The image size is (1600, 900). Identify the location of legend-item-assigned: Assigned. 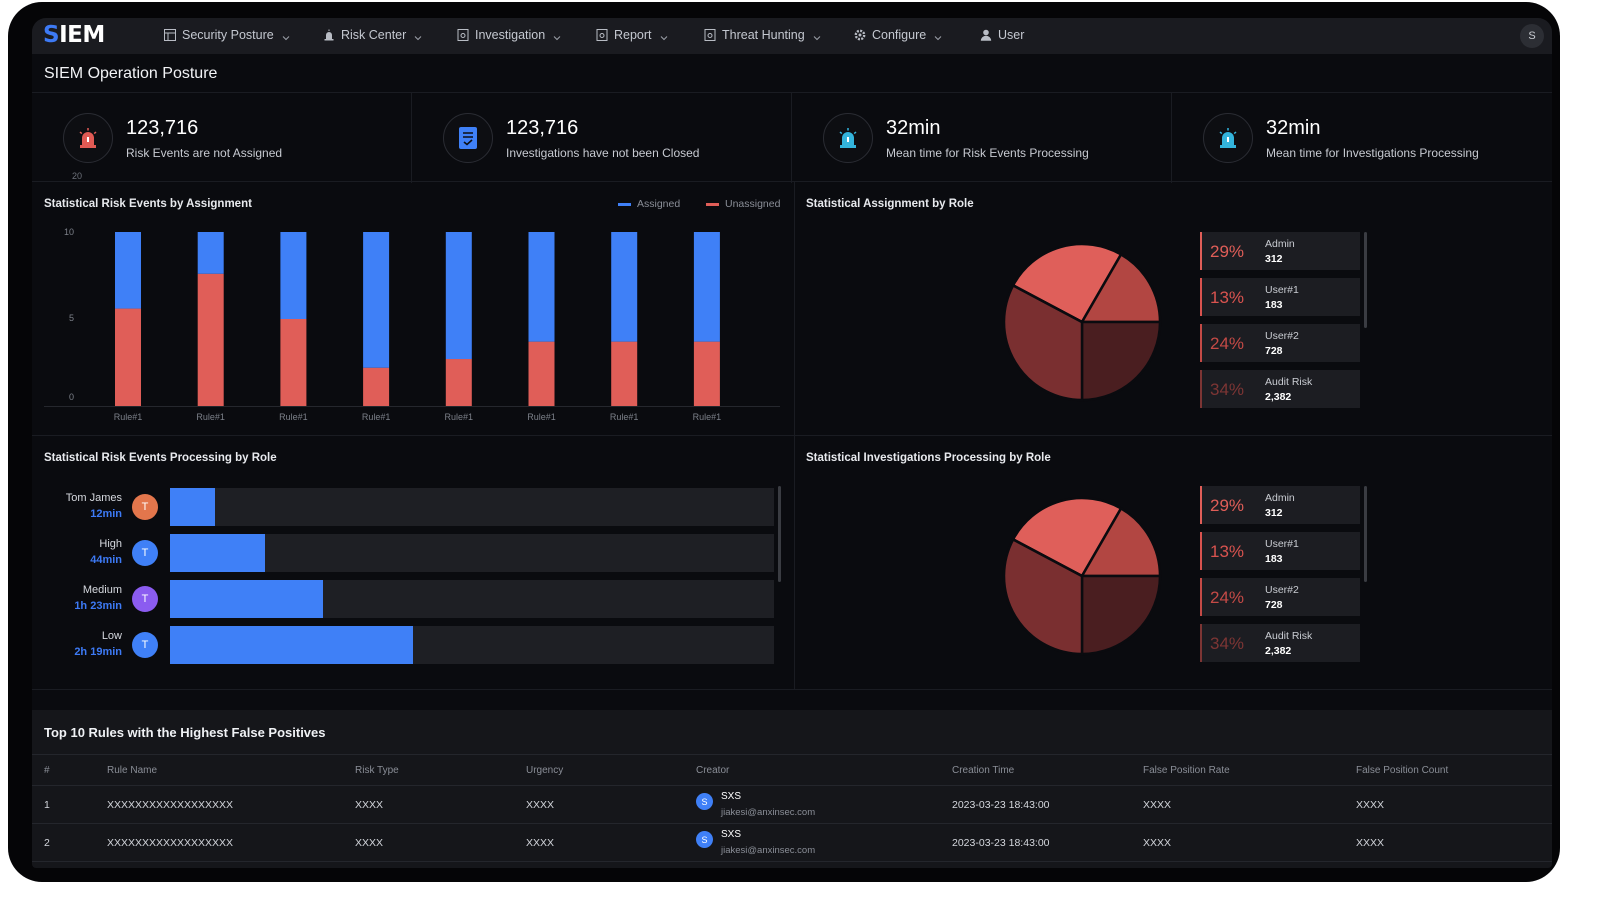
(649, 204).